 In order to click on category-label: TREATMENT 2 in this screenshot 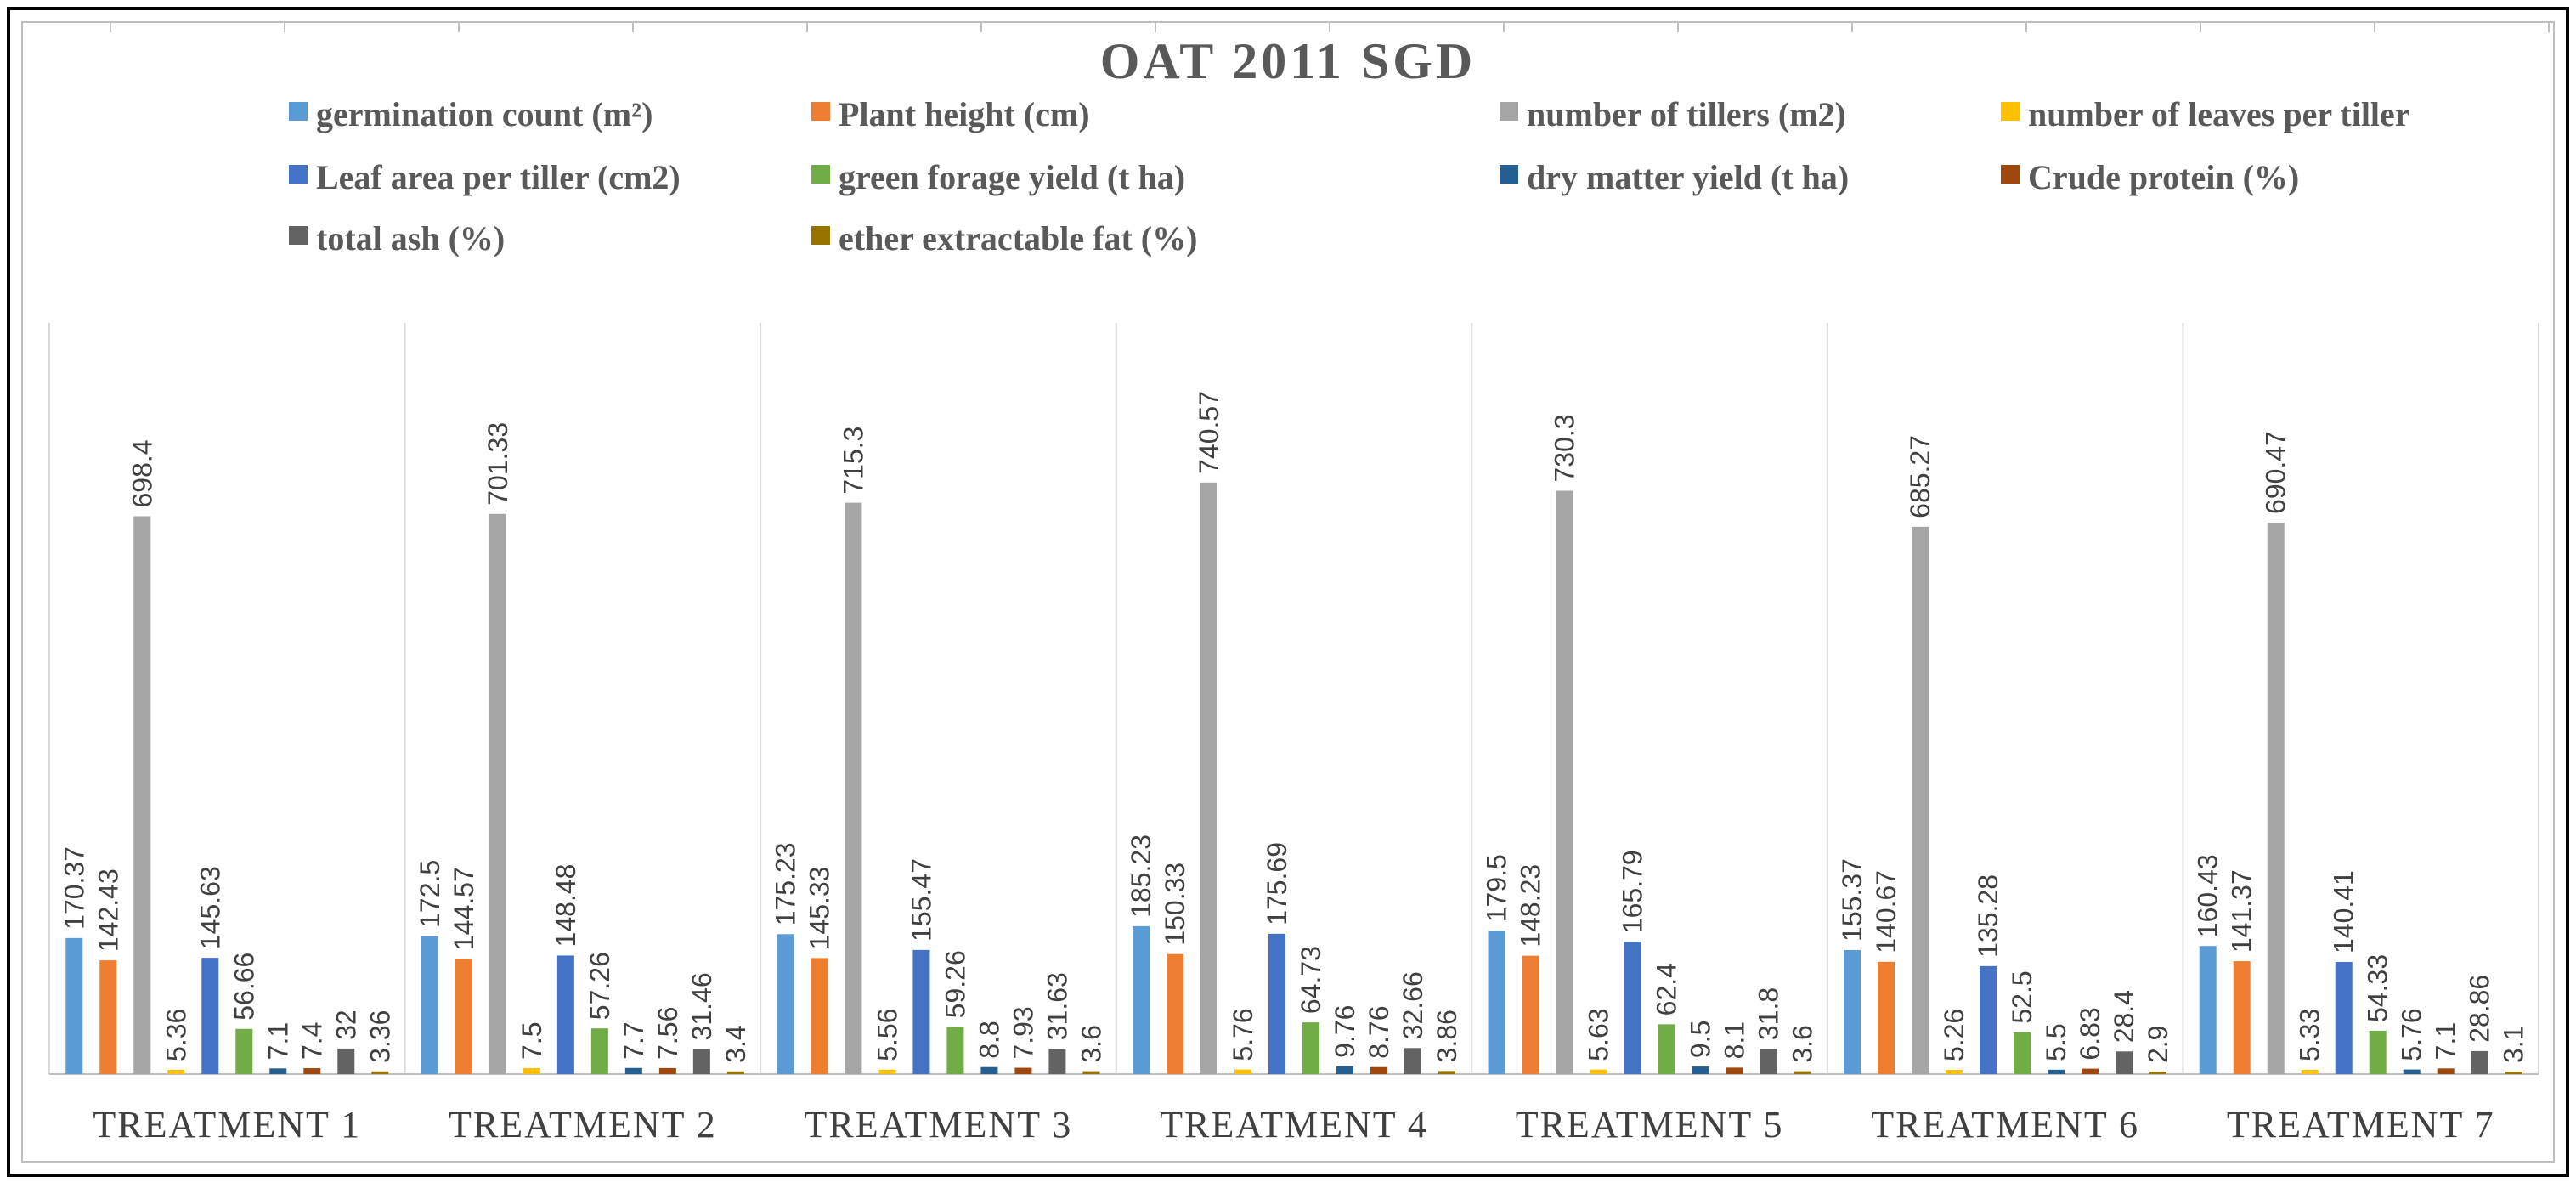, I will do `click(583, 1125)`.